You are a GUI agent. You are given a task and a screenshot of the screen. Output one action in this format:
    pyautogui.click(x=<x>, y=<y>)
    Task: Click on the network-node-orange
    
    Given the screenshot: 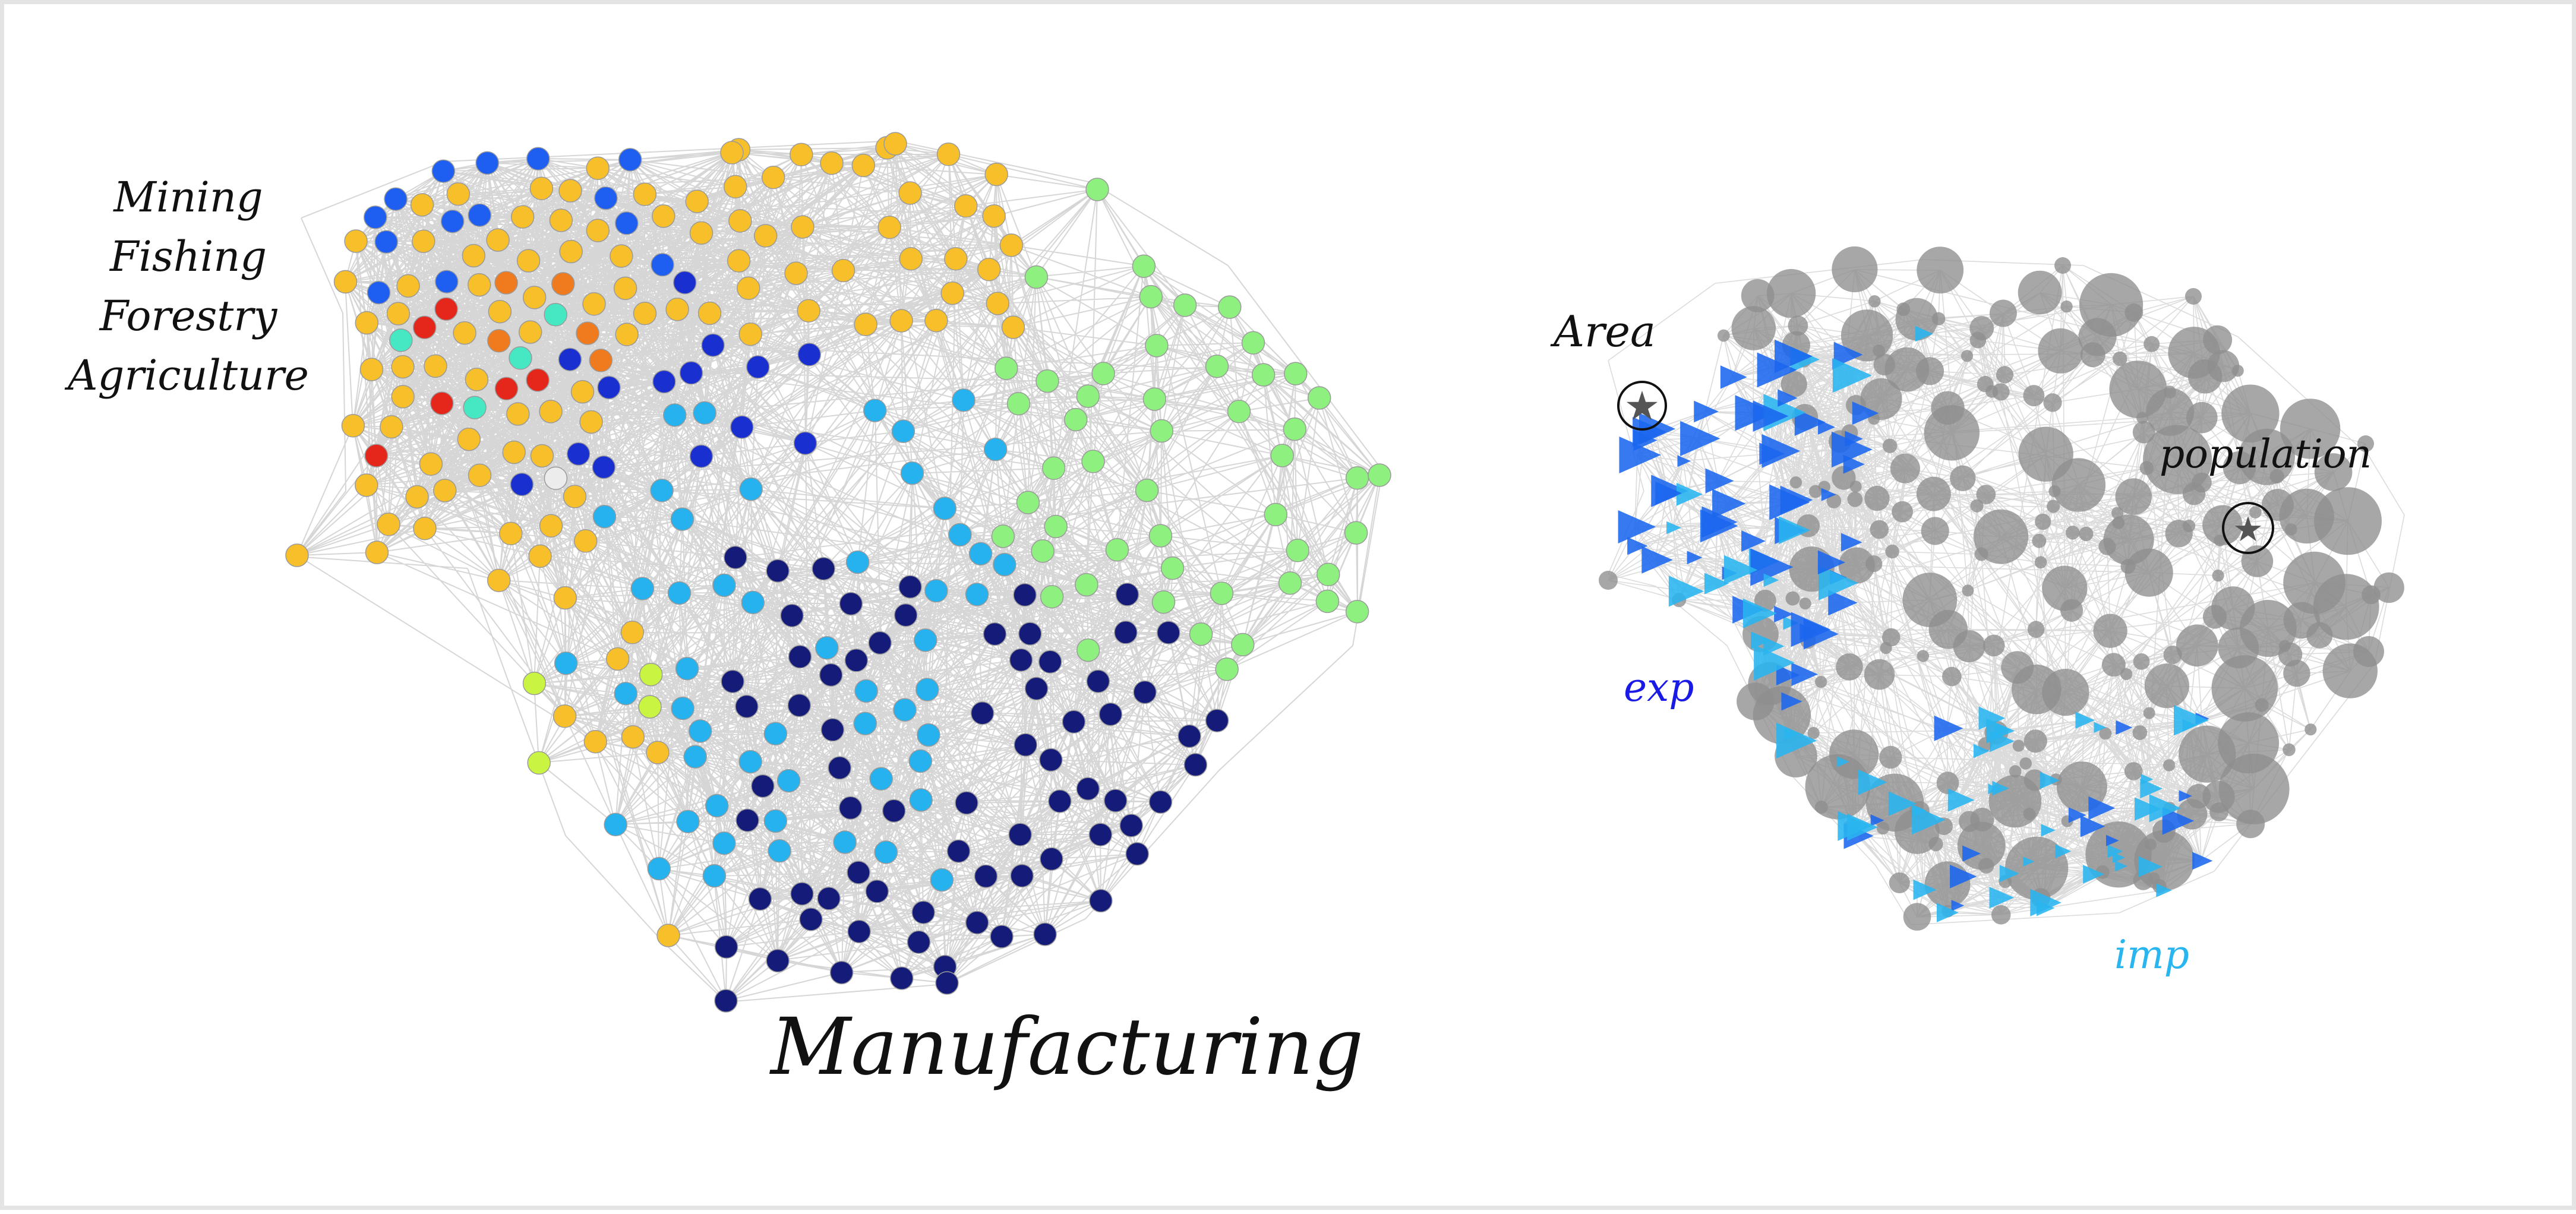 What is the action you would take?
    pyautogui.click(x=563, y=284)
    